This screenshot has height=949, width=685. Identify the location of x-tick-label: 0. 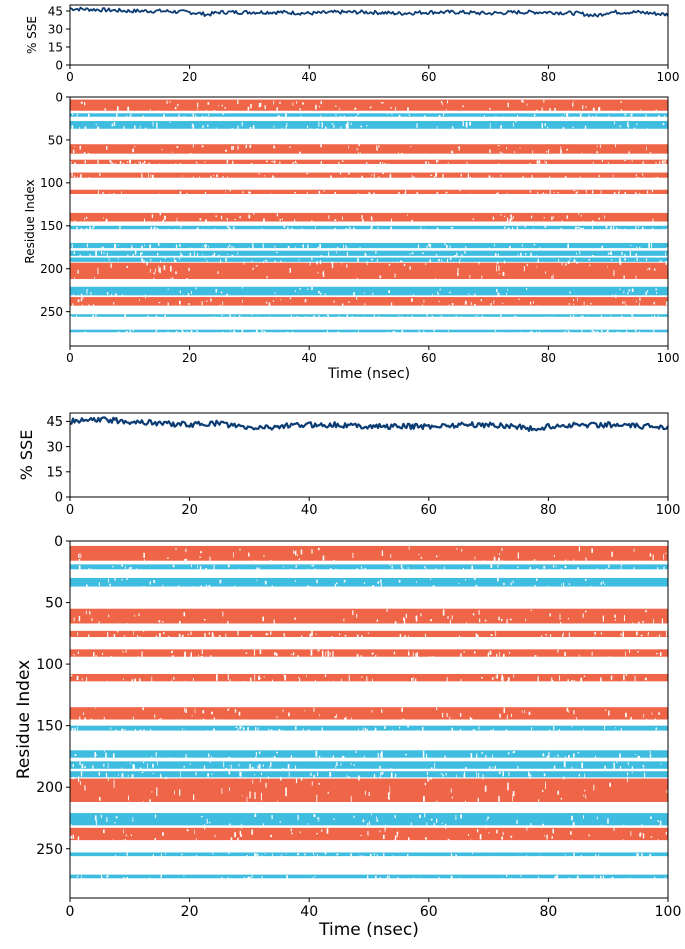
(70, 510).